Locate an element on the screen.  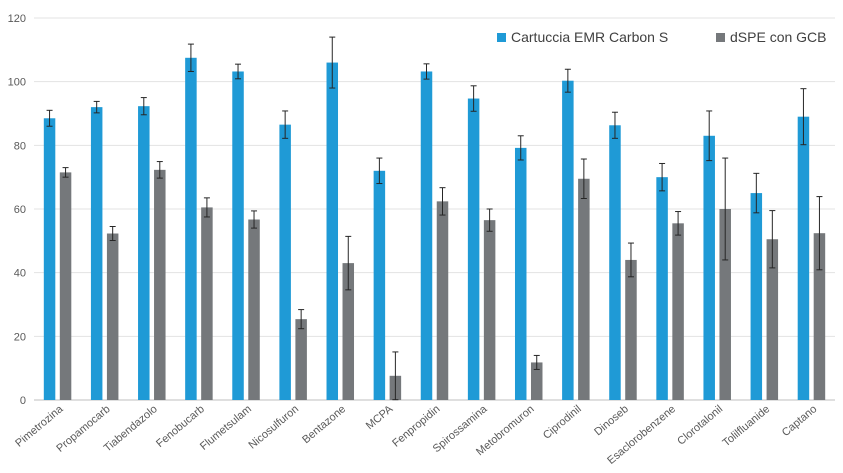
bar-dspe-pimetrozina is located at coordinates (65, 286).